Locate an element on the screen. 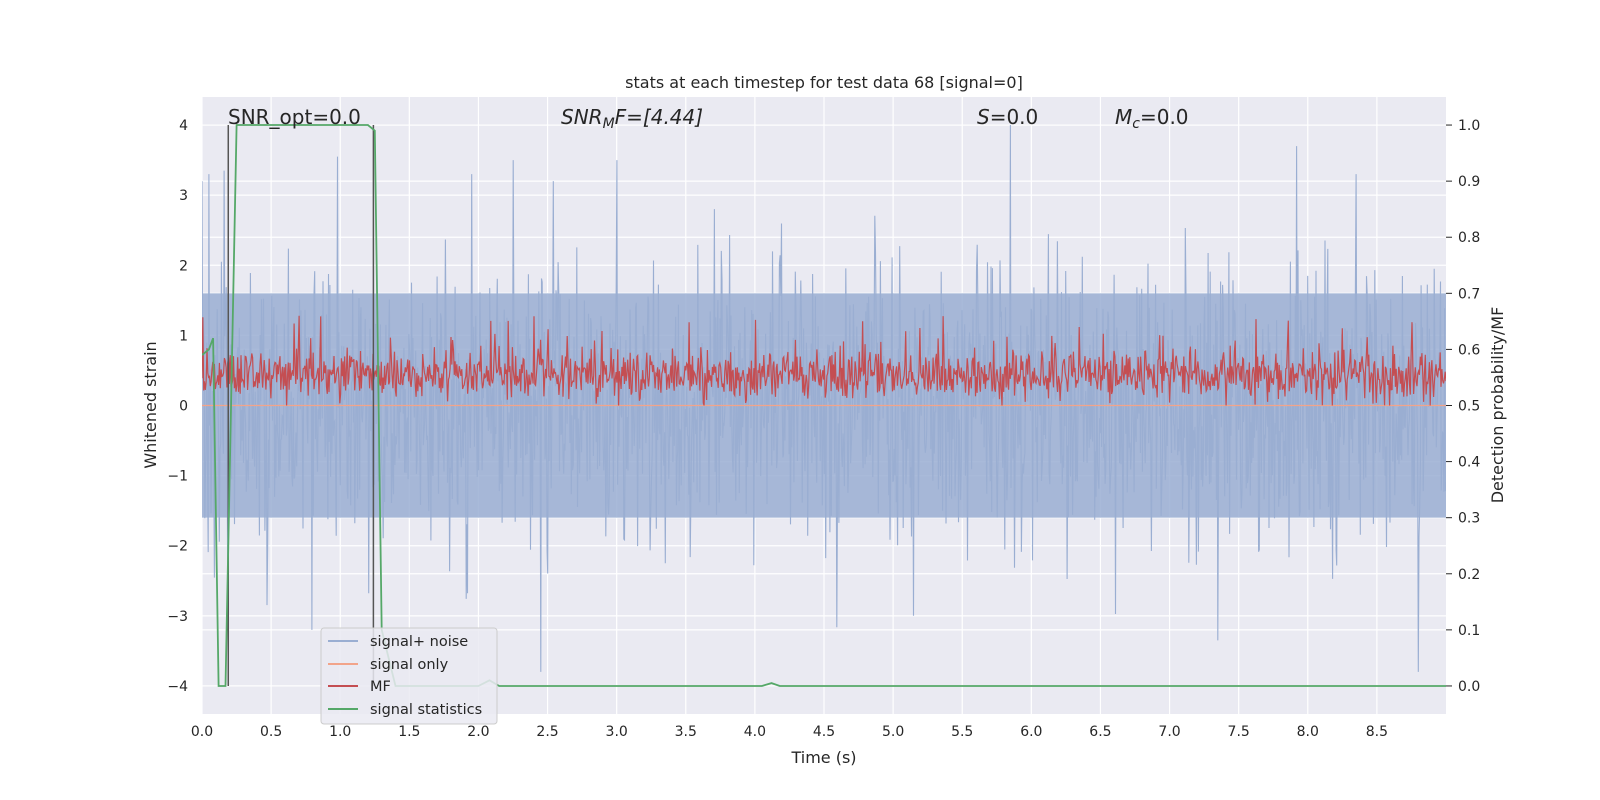  x-tick-label: 5.0 is located at coordinates (893, 732).